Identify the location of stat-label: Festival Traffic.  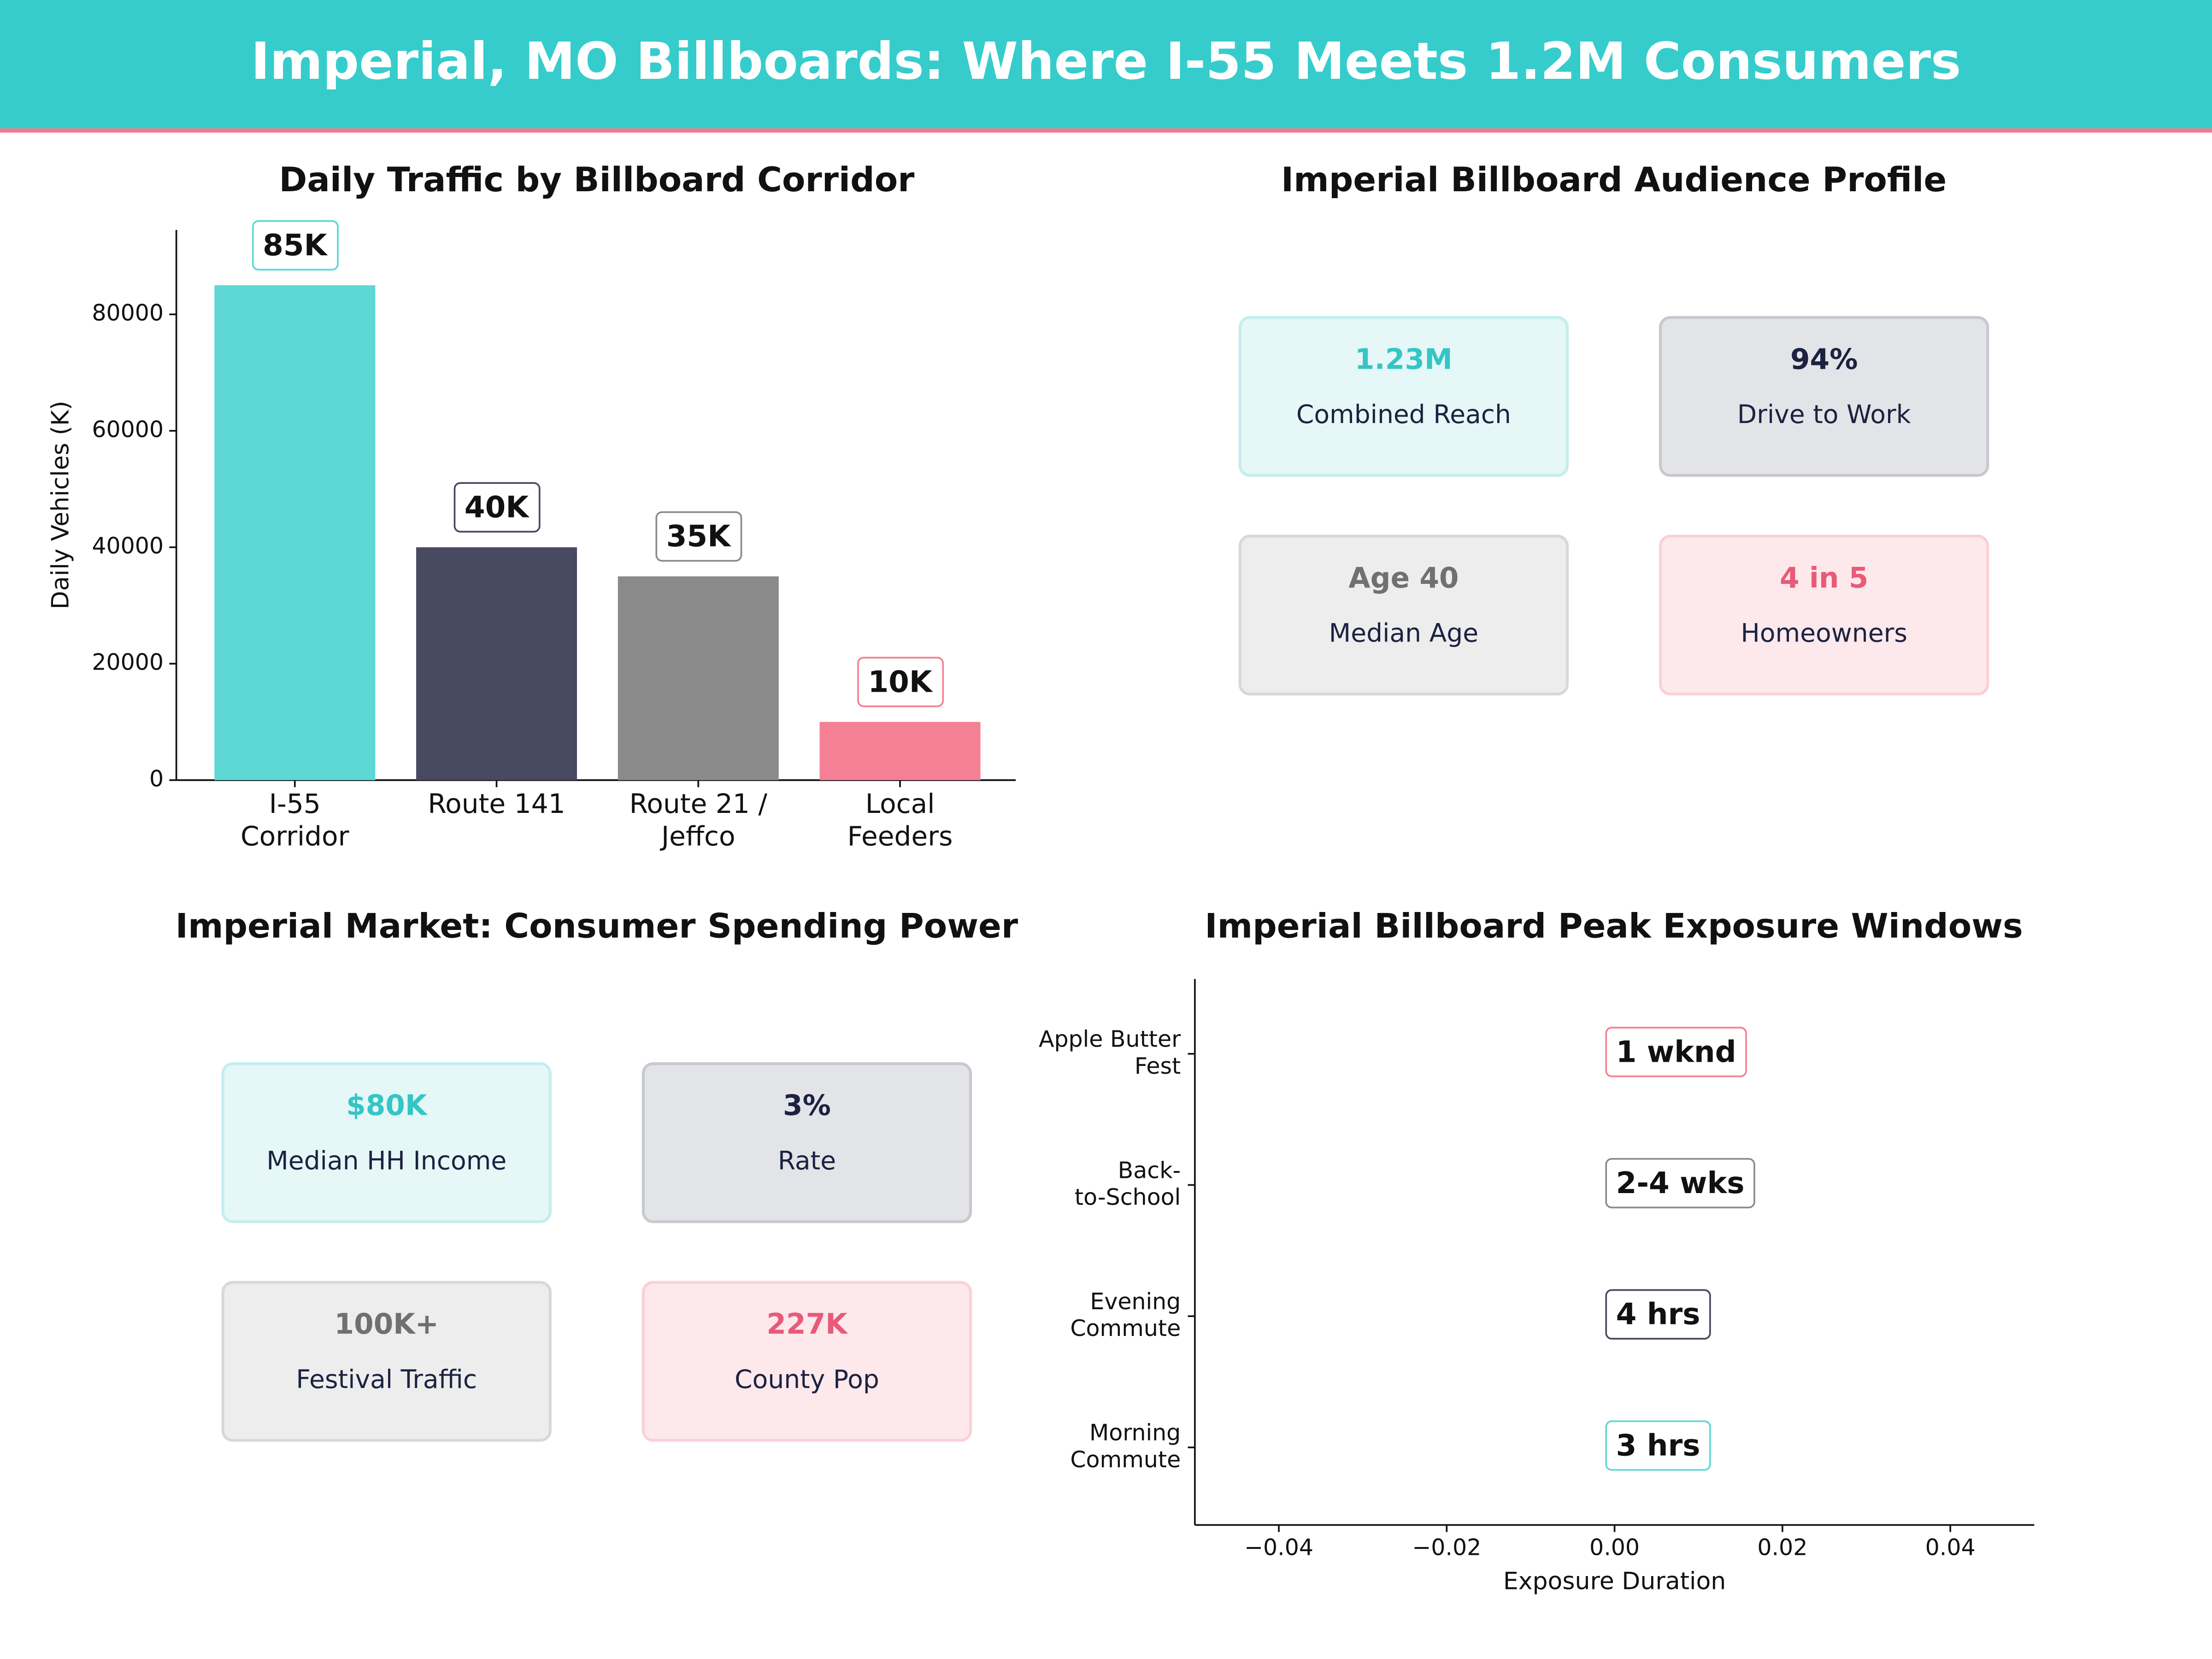
(386, 1379).